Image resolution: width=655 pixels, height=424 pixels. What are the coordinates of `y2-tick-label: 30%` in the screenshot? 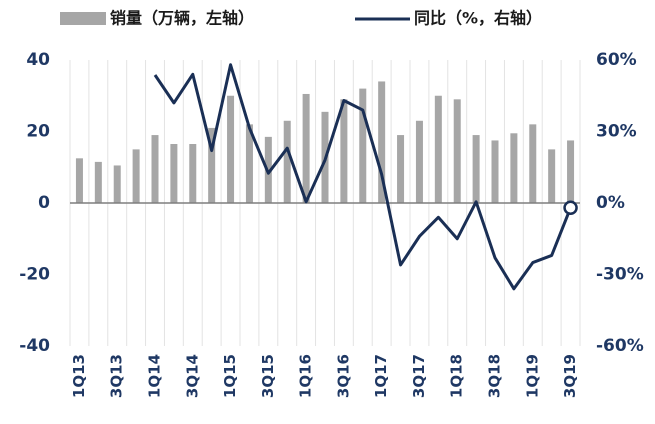 It's located at (616, 132).